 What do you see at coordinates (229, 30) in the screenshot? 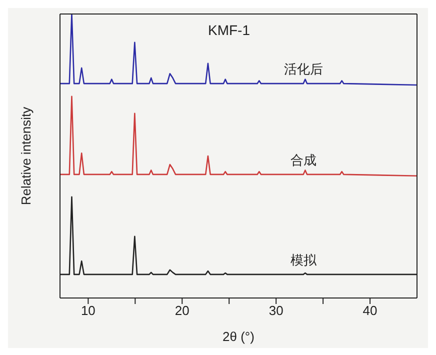
I see `text: KMF-1` at bounding box center [229, 30].